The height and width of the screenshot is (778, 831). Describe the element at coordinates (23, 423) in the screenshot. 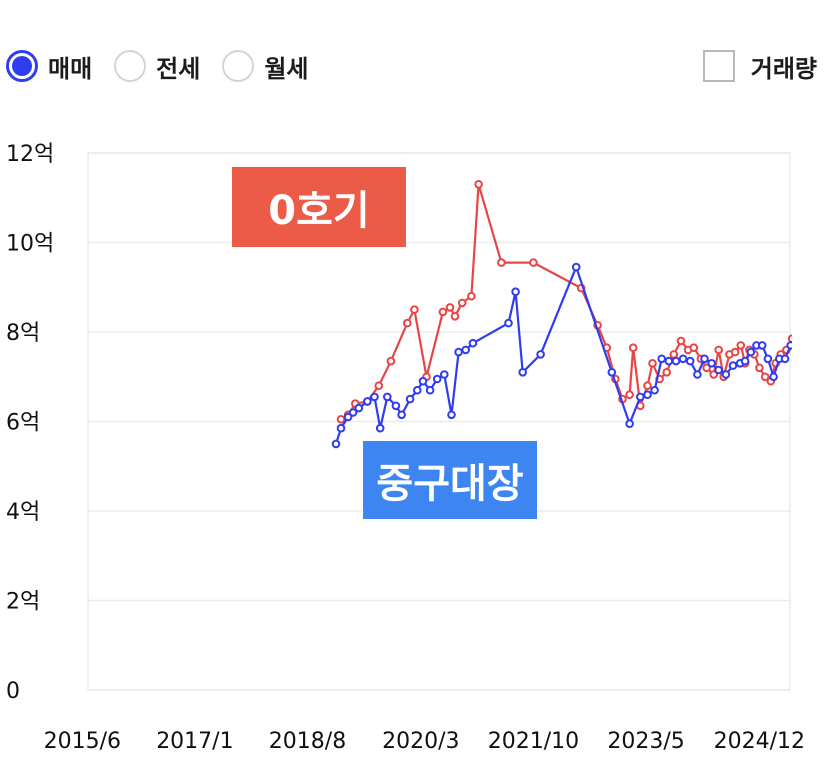

I see `y-tick-label: 6억` at that location.